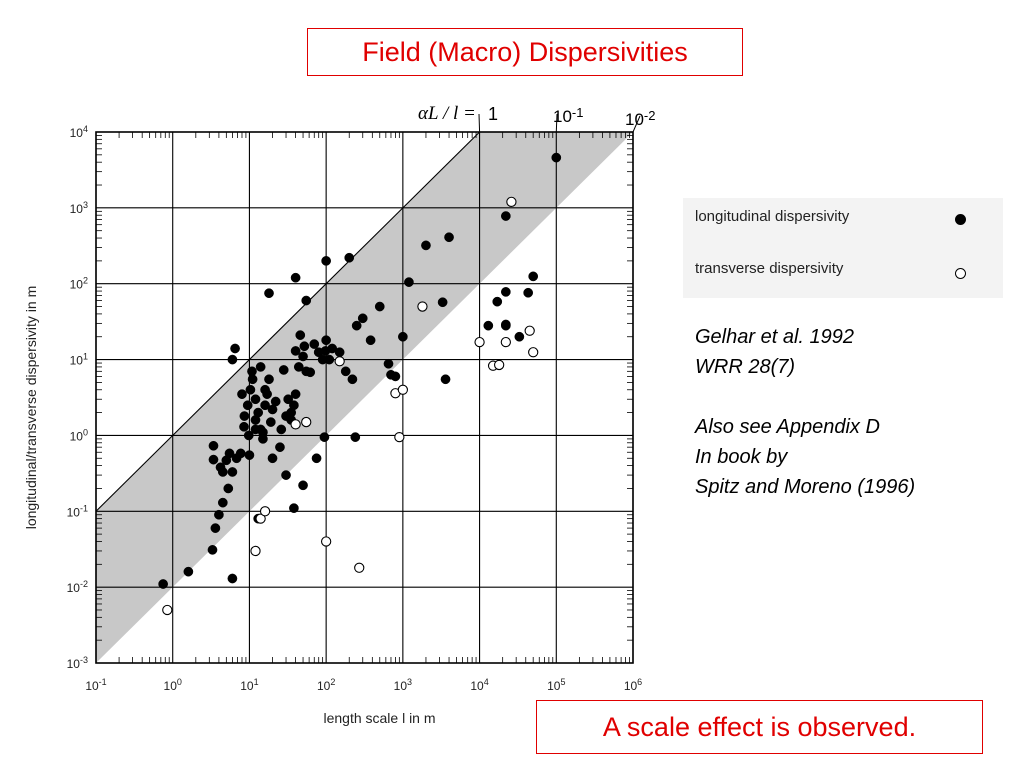 The height and width of the screenshot is (768, 1024). Describe the element at coordinates (493, 114) in the screenshot. I see `ratio-label: 1` at that location.